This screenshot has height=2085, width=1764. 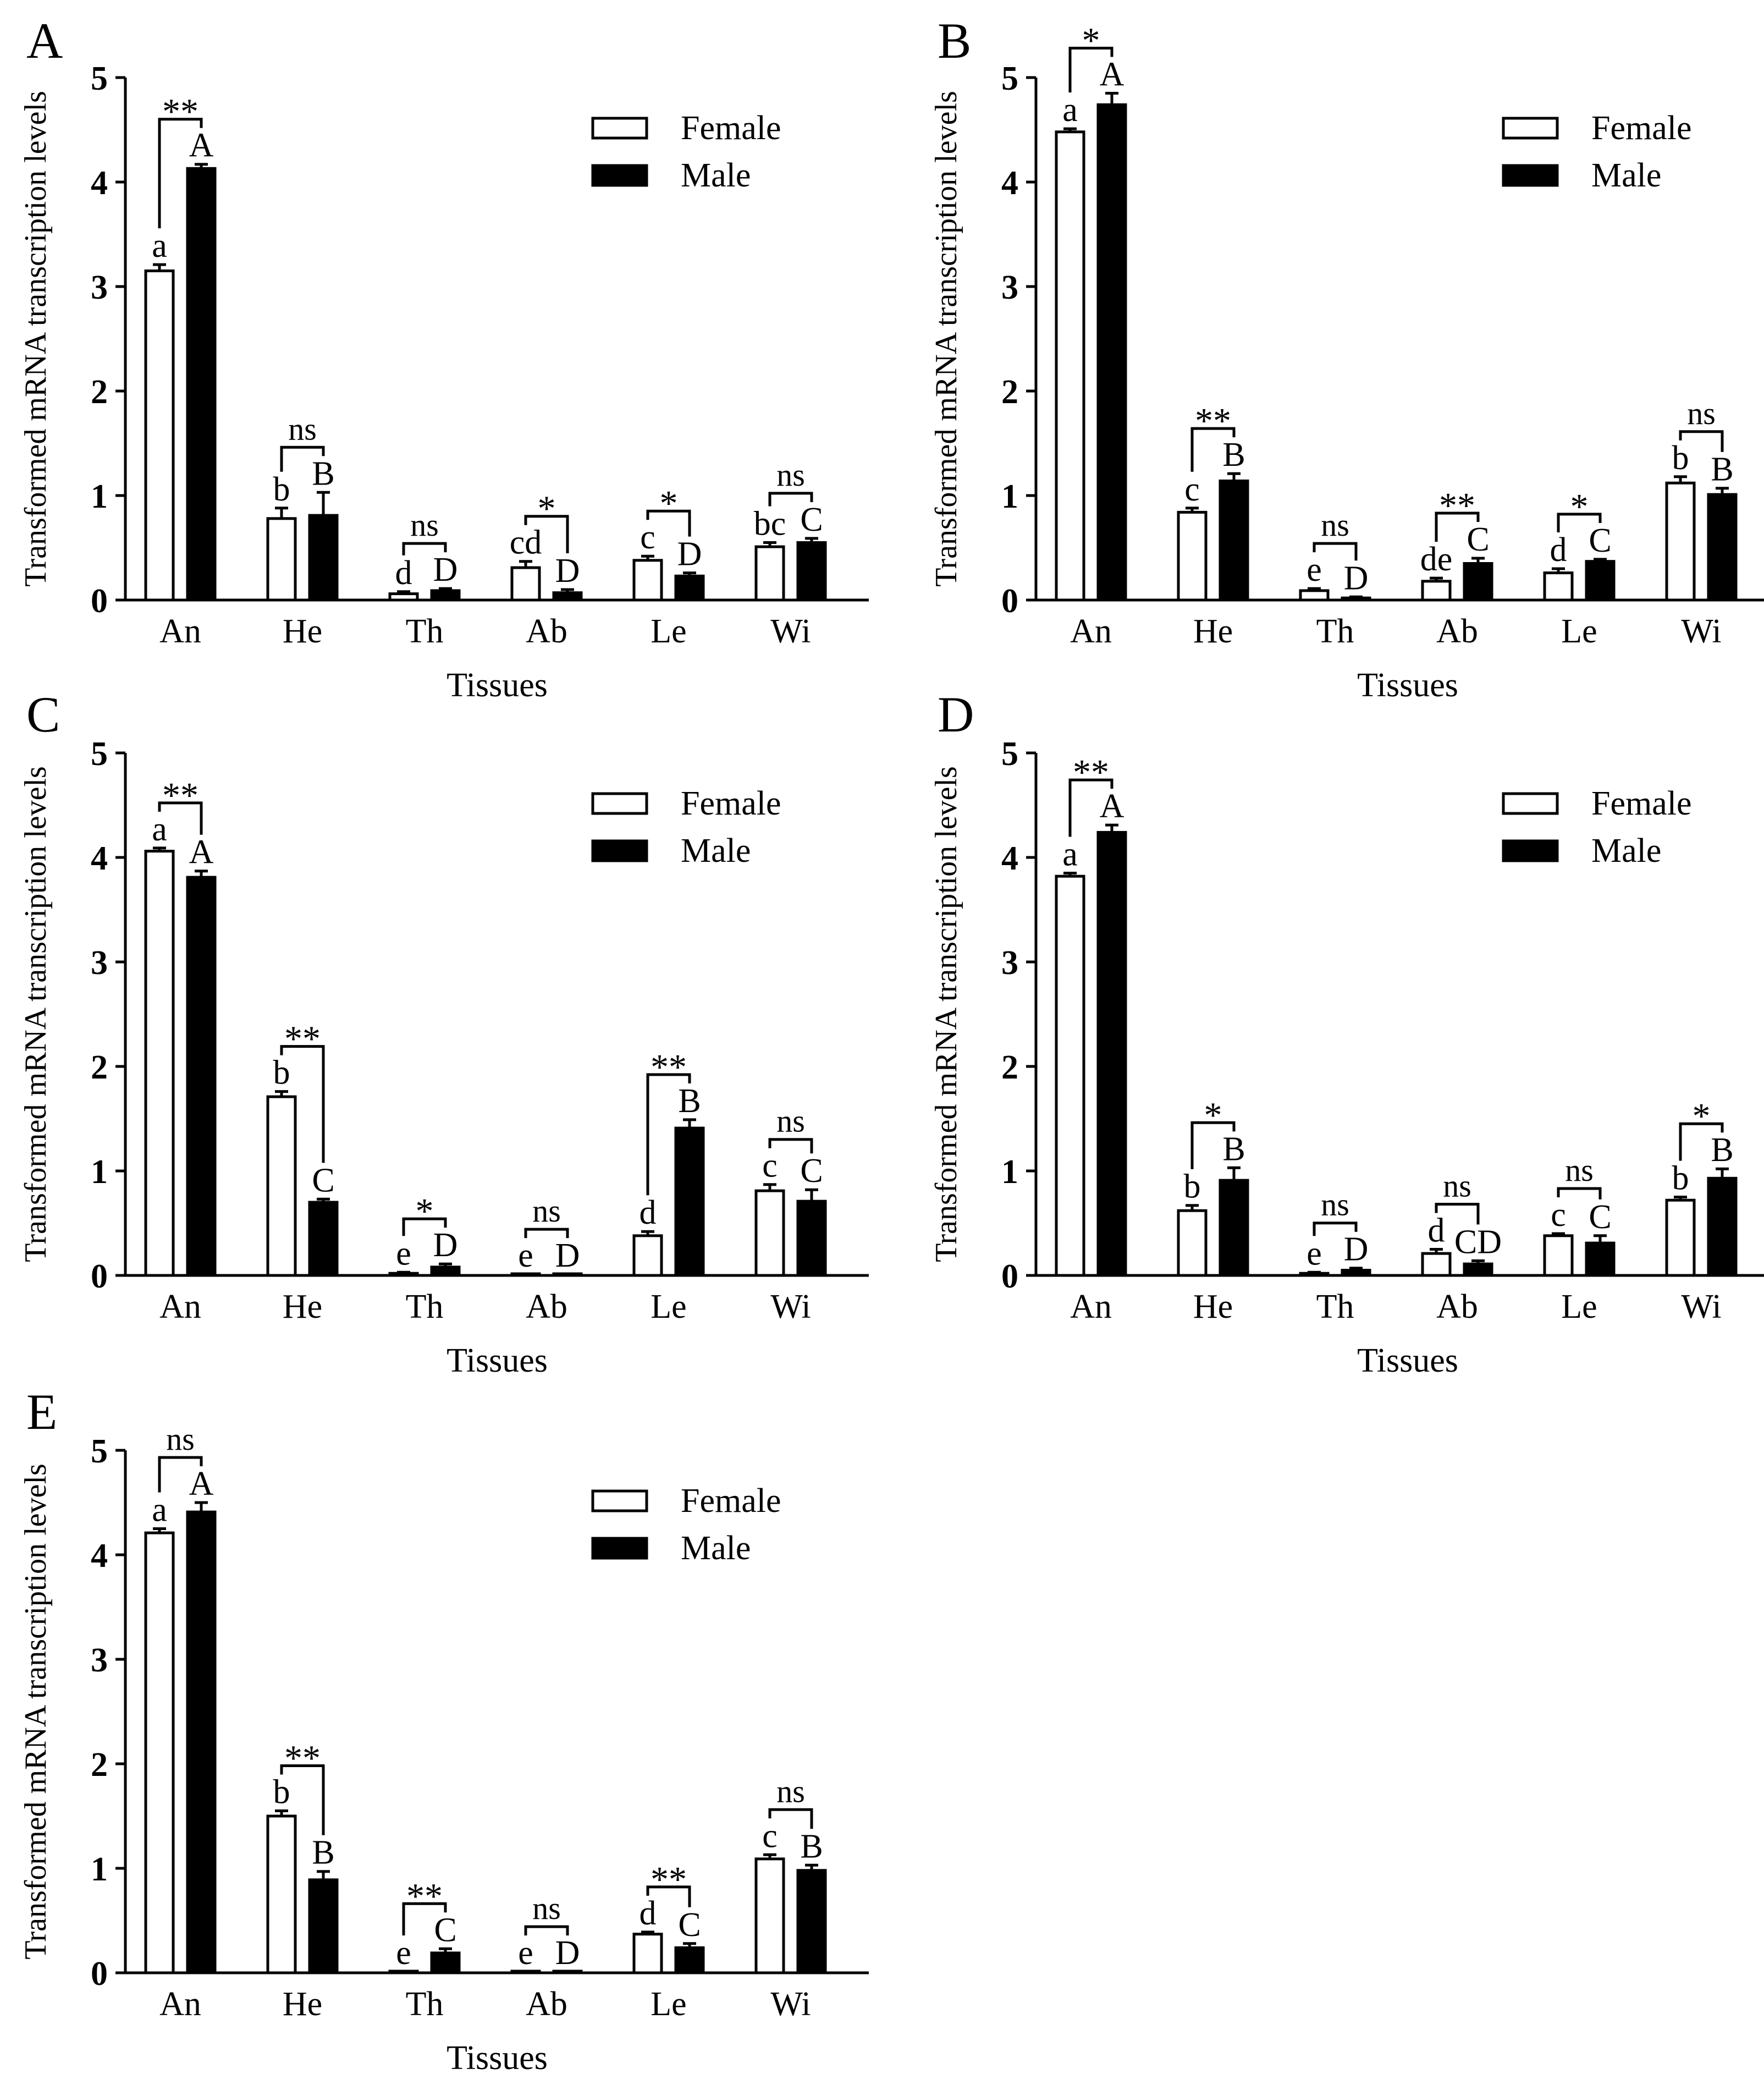 What do you see at coordinates (41, 1412) in the screenshot?
I see `panel-letter: E` at bounding box center [41, 1412].